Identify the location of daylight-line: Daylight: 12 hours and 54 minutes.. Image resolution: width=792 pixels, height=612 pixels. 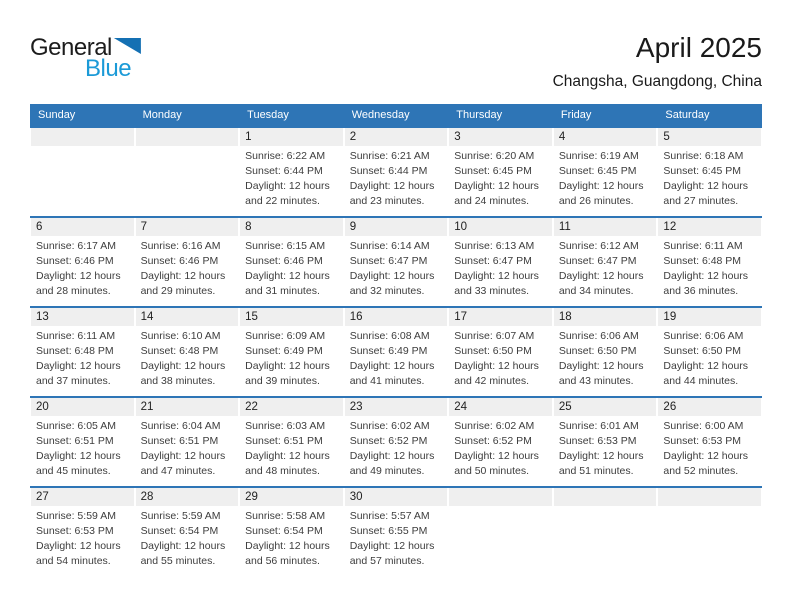
(78, 553).